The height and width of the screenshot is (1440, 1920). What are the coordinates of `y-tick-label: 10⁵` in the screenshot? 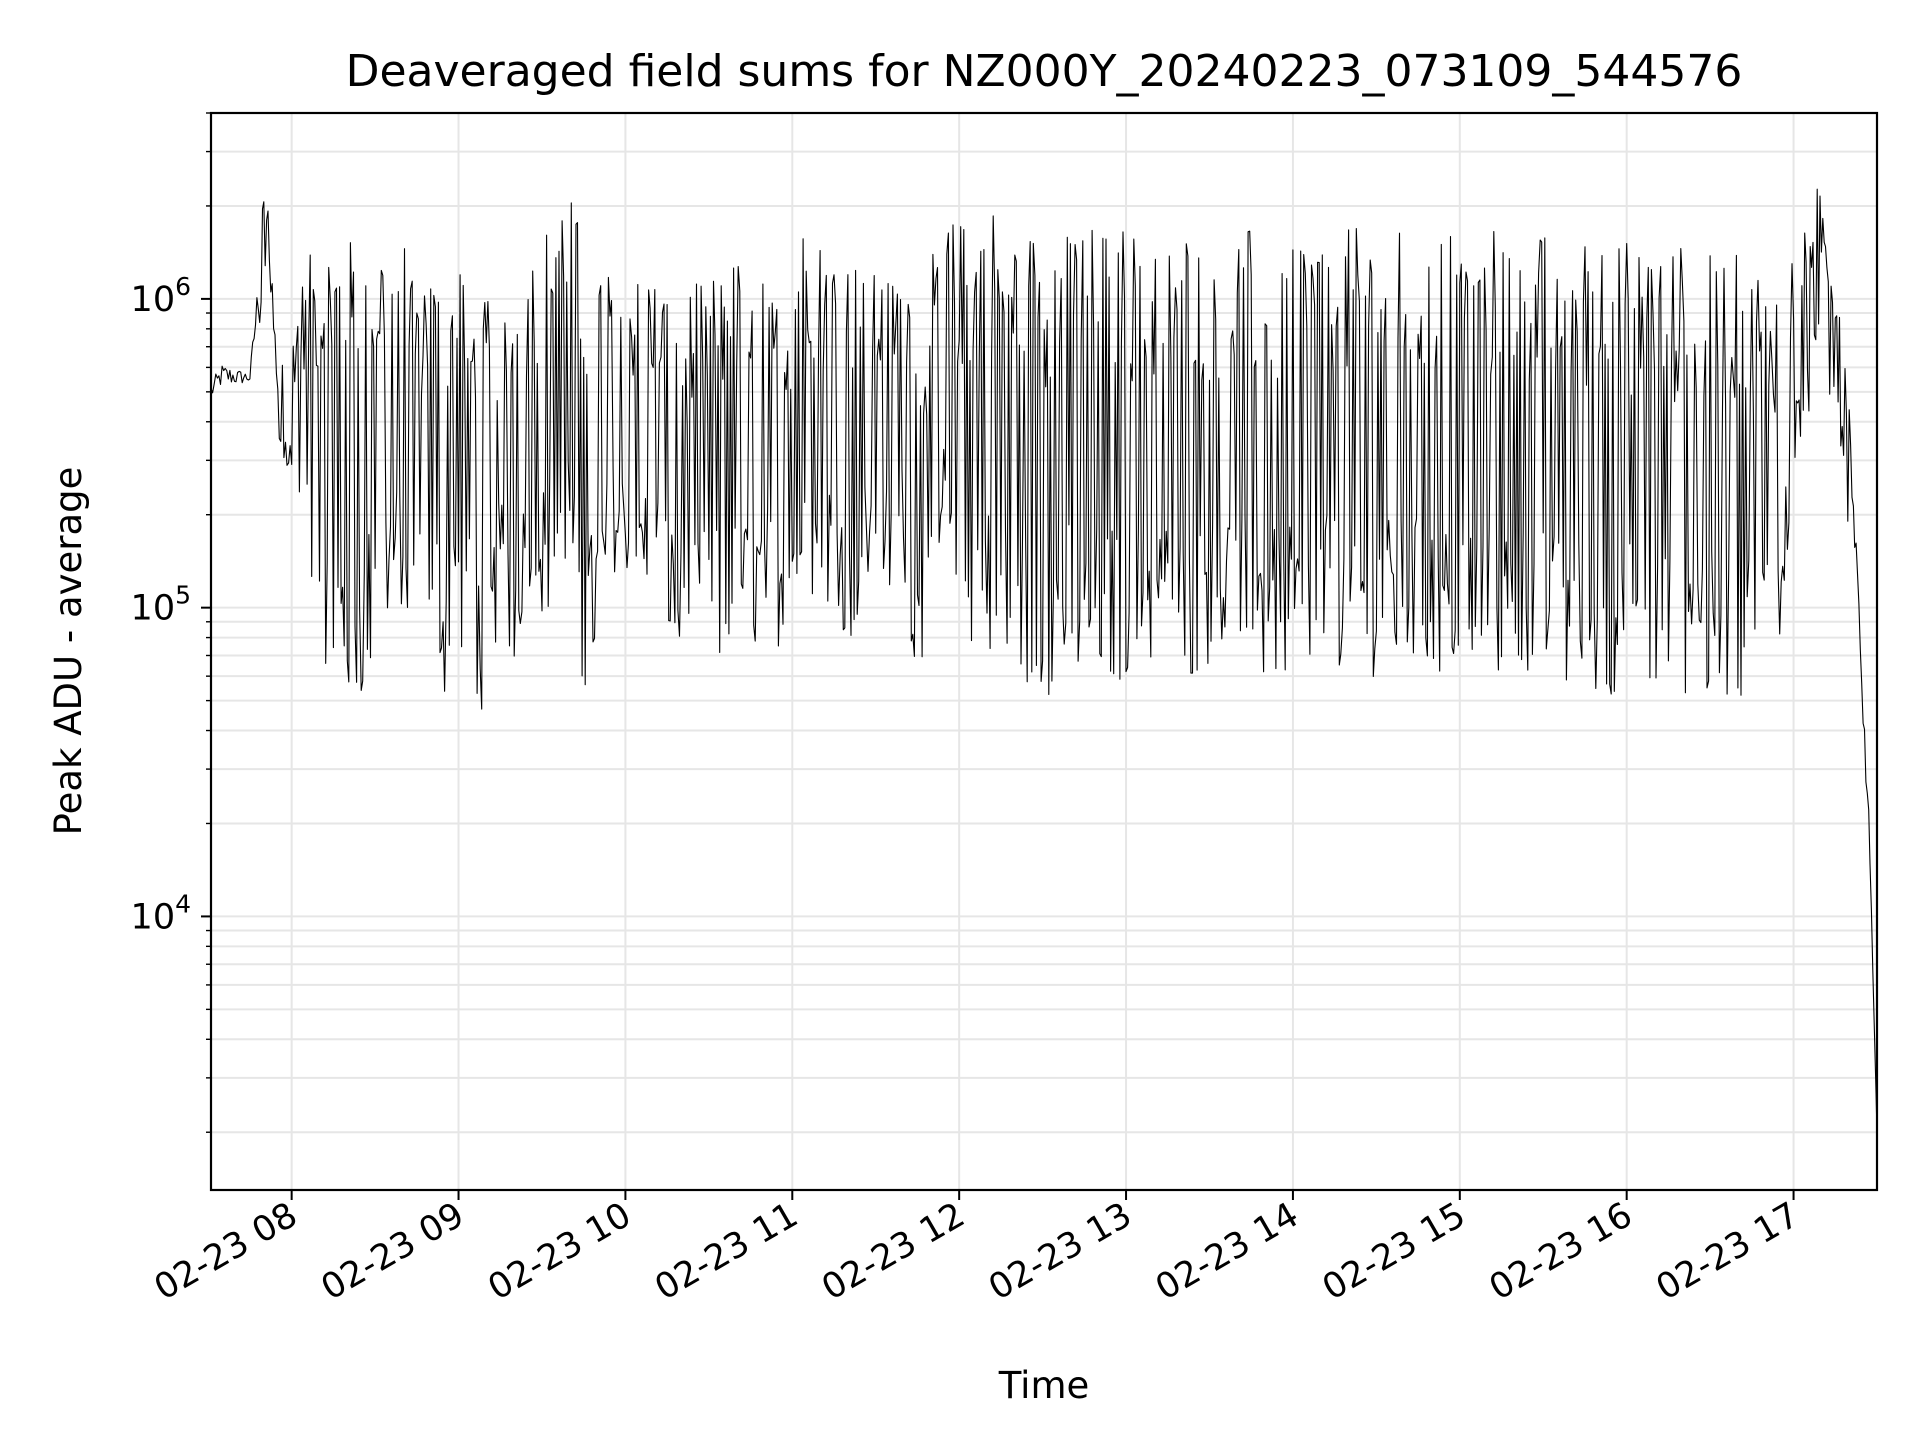 It's located at (161, 605).